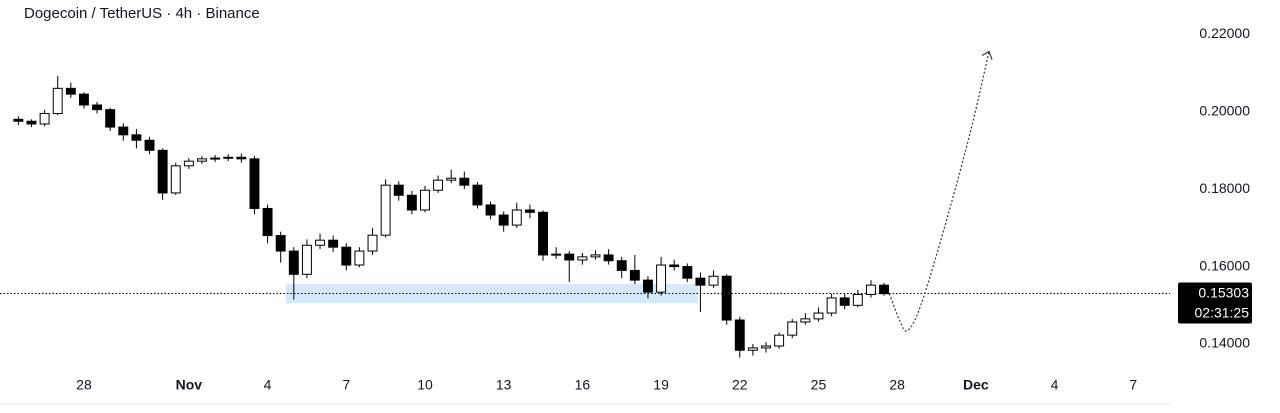 The image size is (1280, 413). Describe the element at coordinates (976, 385) in the screenshot. I see `x-tick-label: Dec` at that location.